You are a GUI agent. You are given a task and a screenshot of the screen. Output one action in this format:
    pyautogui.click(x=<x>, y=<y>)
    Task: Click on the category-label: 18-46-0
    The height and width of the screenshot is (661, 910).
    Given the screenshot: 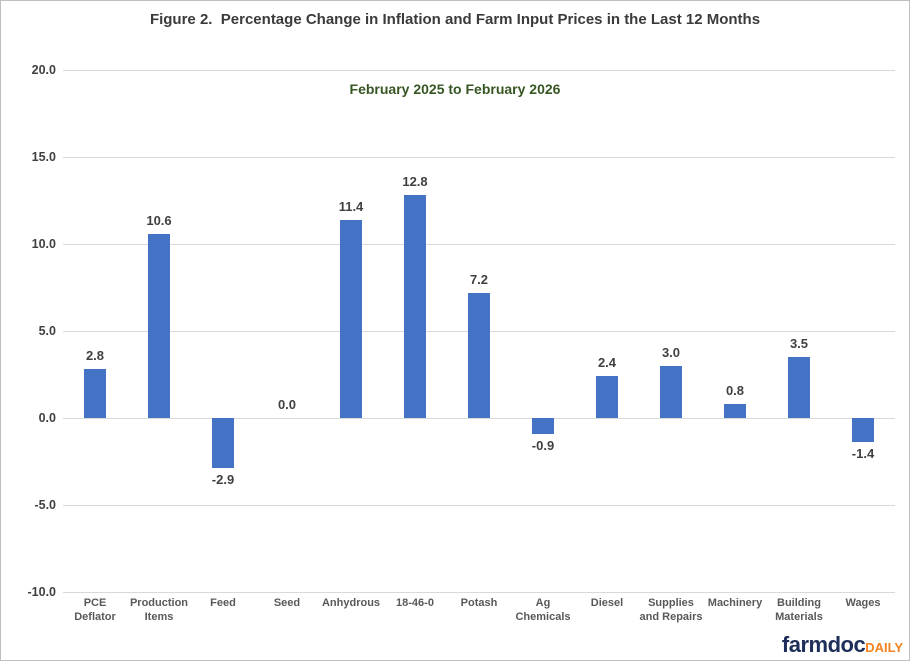 What is the action you would take?
    pyautogui.click(x=415, y=603)
    